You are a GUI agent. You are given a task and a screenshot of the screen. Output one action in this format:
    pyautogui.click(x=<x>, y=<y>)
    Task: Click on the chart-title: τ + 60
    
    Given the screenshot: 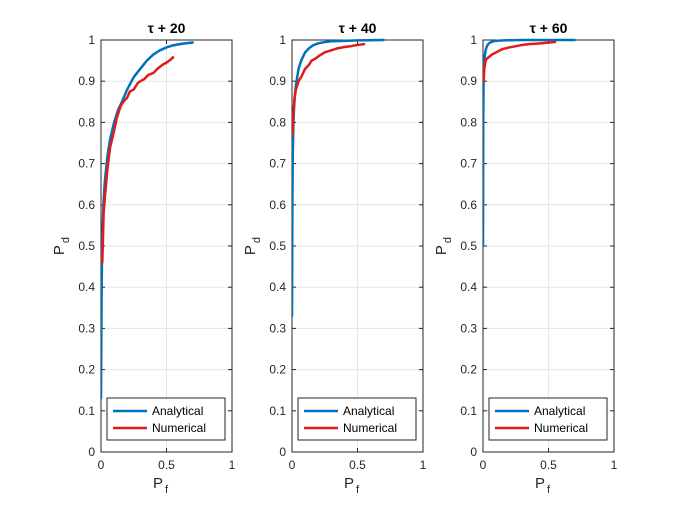 What is the action you would take?
    pyautogui.click(x=549, y=28)
    